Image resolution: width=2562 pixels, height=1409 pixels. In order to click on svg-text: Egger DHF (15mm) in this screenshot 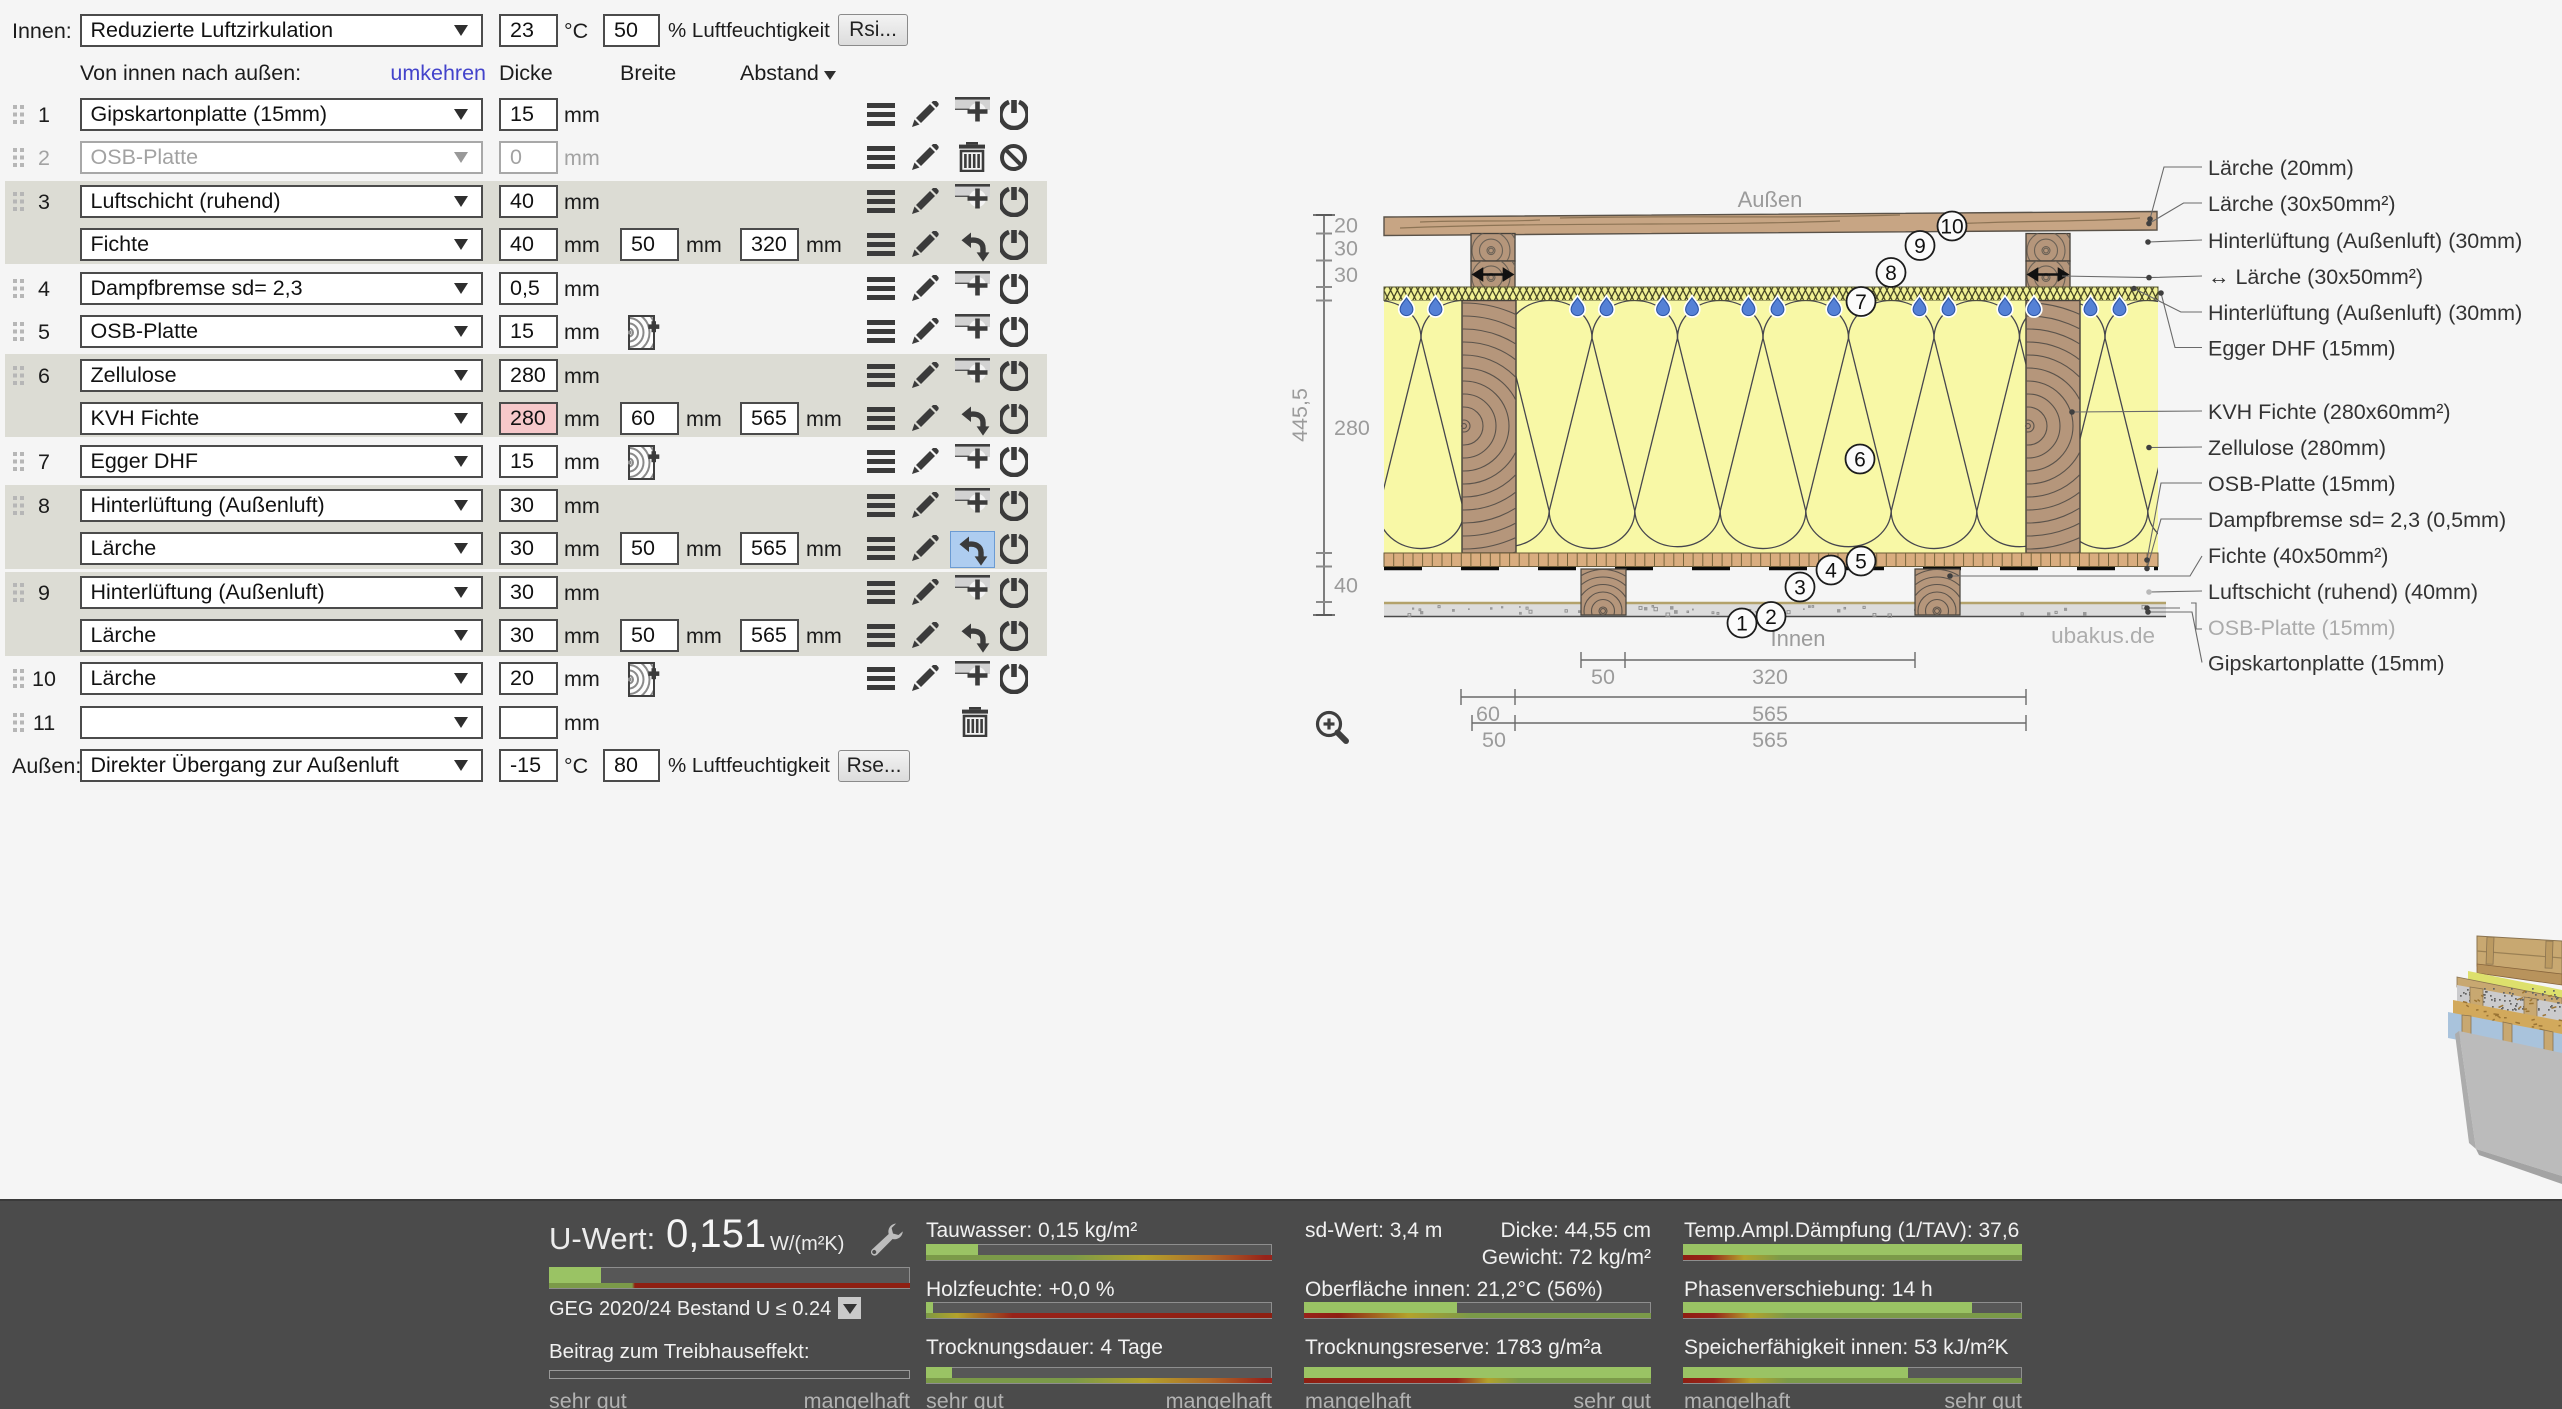, I will do `click(2302, 349)`.